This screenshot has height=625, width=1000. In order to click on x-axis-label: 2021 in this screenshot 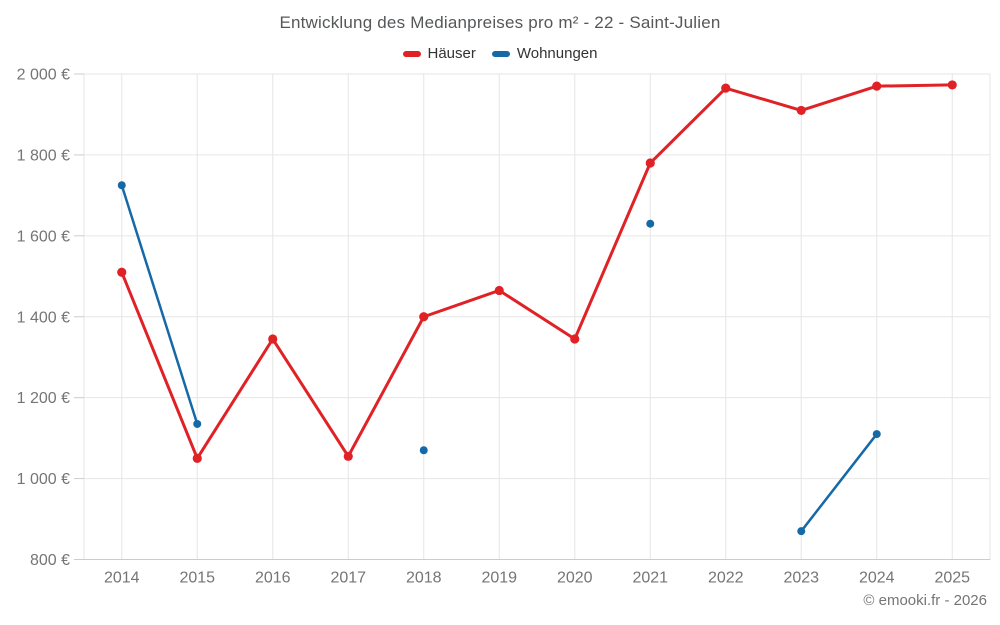, I will do `click(650, 578)`.